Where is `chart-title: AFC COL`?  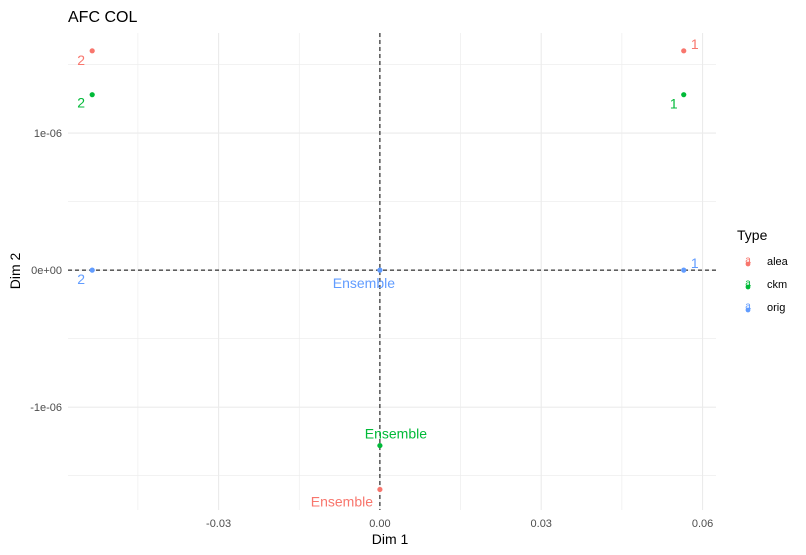
chart-title: AFC COL is located at coordinates (102, 17).